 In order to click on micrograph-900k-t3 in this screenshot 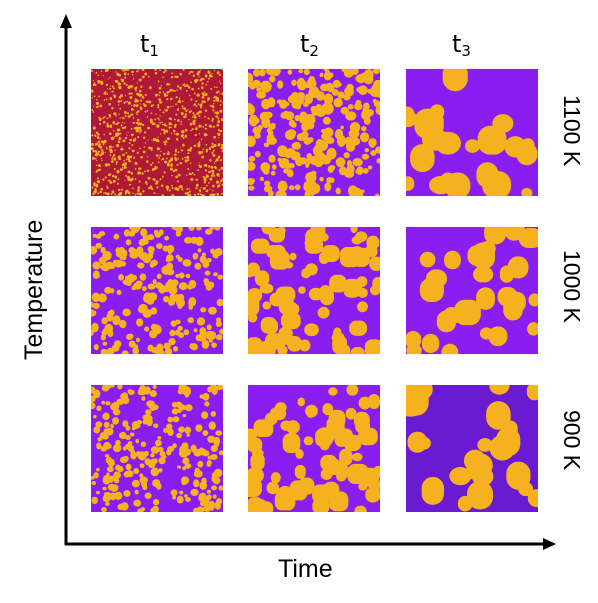, I will do `click(472, 448)`.